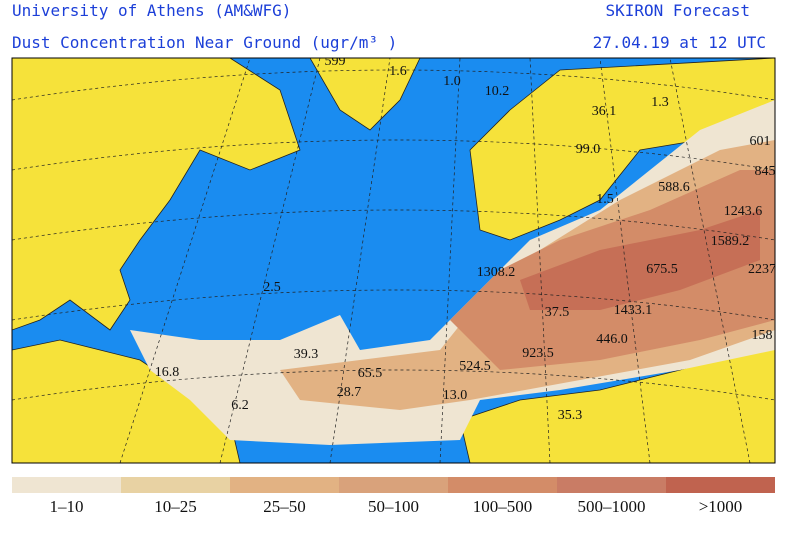 This screenshot has width=802, height=538. What do you see at coordinates (640, 260) in the screenshot?
I see `dust-core` at bounding box center [640, 260].